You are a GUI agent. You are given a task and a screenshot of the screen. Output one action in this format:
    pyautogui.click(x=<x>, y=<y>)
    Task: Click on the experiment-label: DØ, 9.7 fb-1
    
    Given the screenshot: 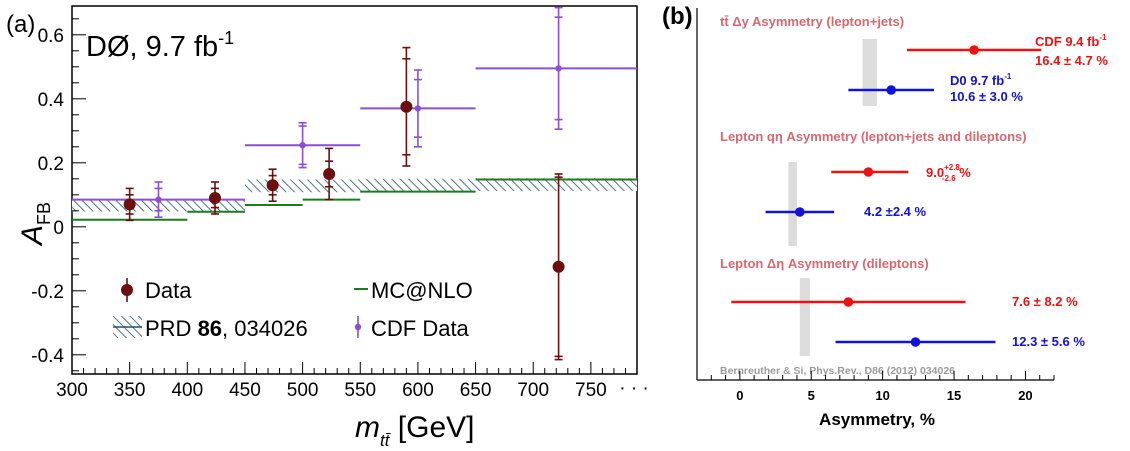 What is the action you would take?
    pyautogui.click(x=160, y=45)
    